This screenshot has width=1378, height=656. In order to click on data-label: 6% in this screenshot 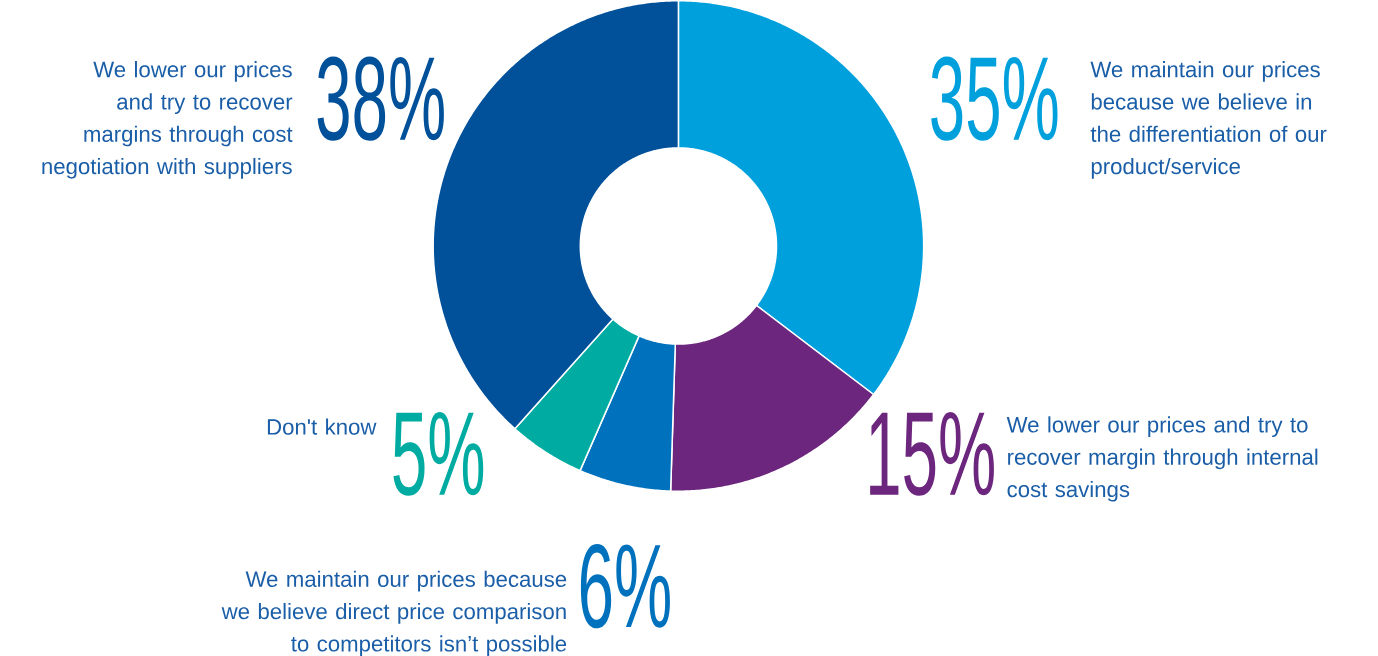, I will do `click(625, 586)`.